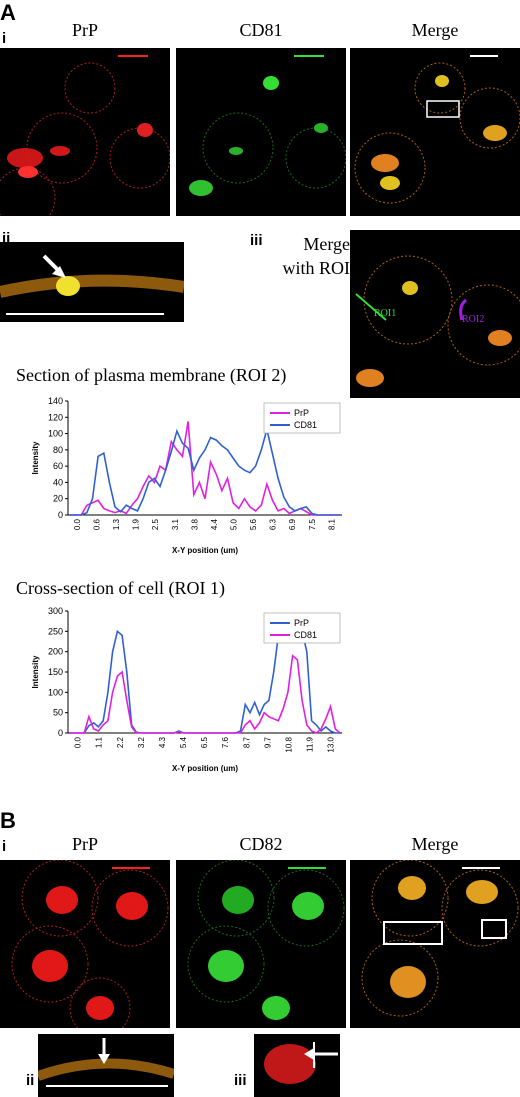  Describe the element at coordinates (194, 524) in the screenshot. I see `x-tick-label: 3.8` at that location.